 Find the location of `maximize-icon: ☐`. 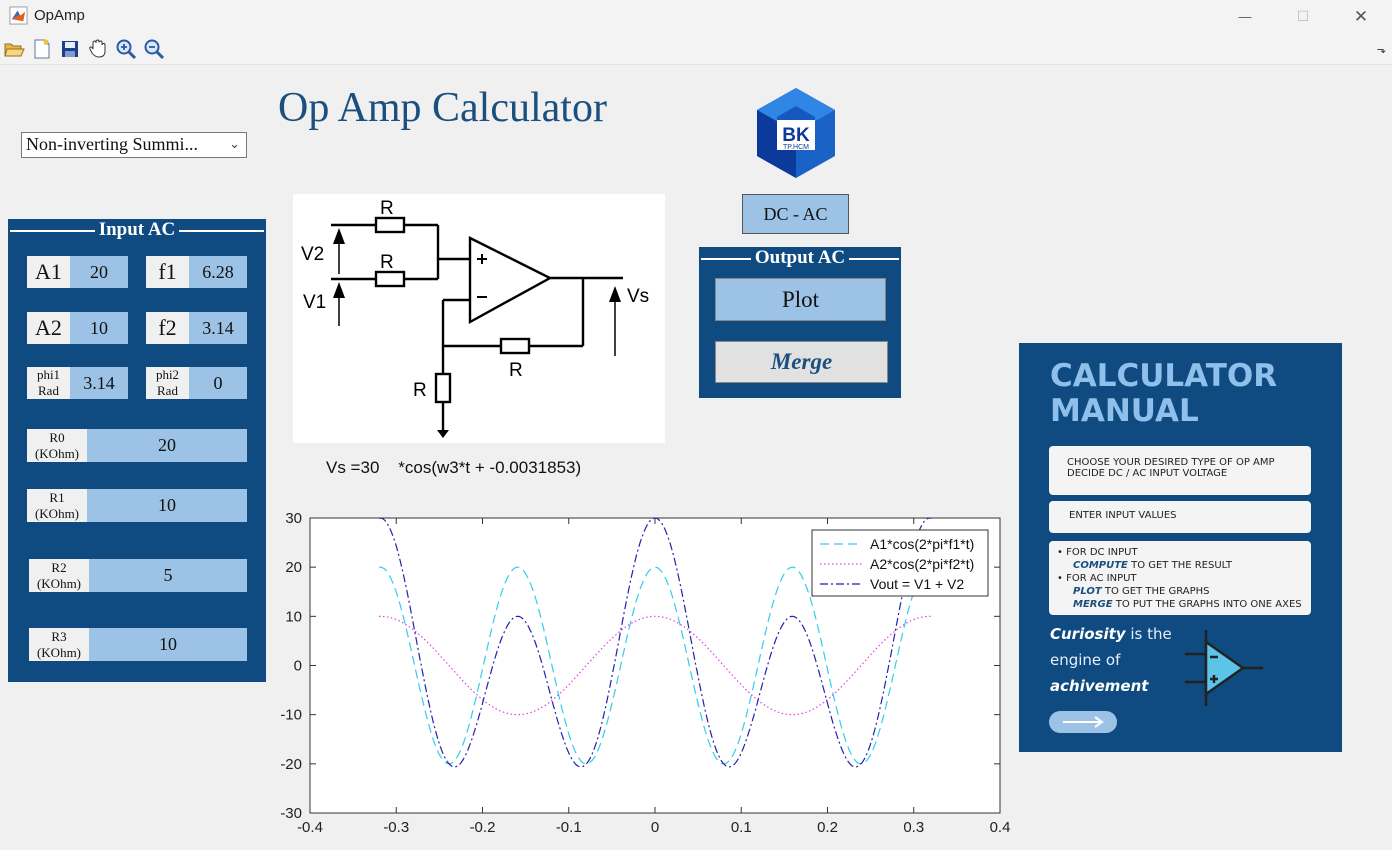

maximize-icon: ☐ is located at coordinates (1303, 16).